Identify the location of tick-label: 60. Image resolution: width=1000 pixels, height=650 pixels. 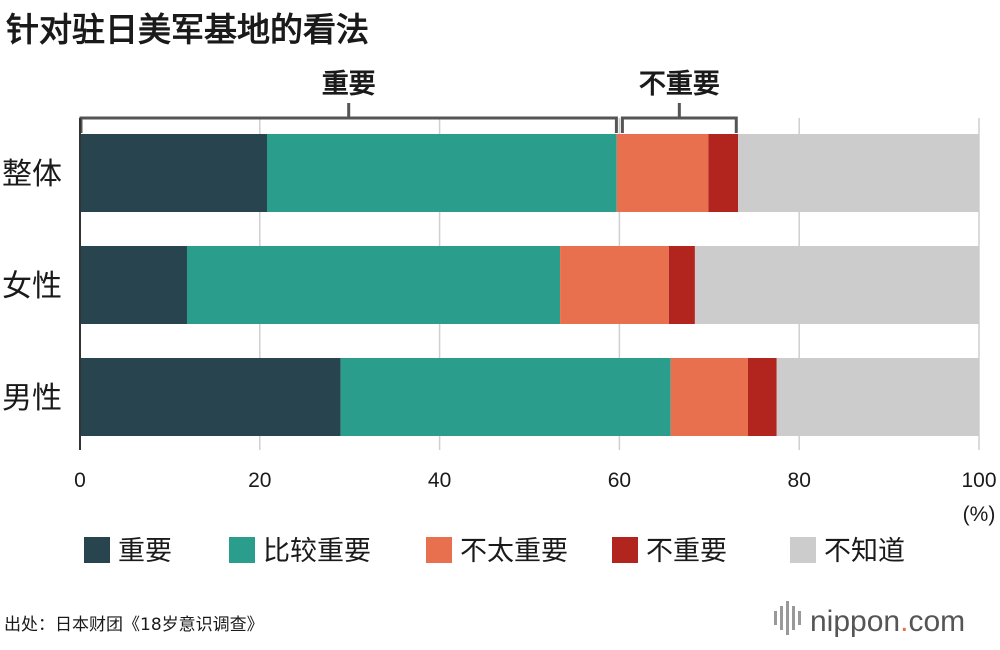
(619, 480).